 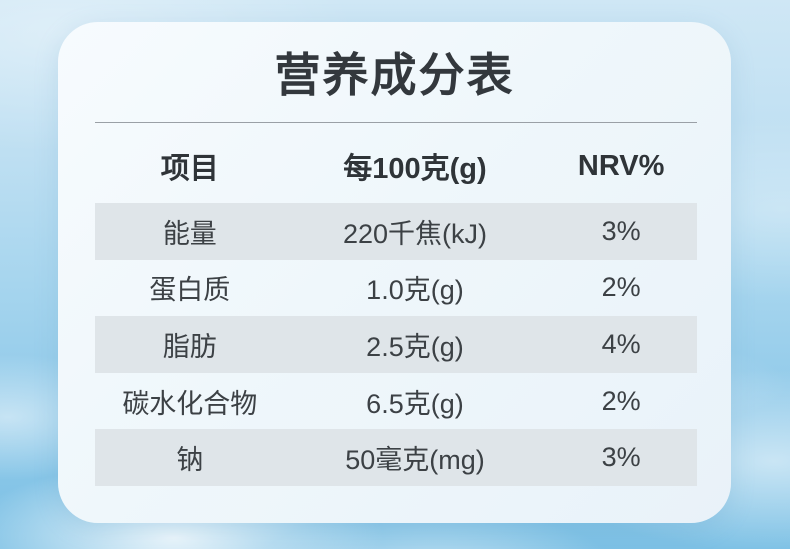 What do you see at coordinates (415, 346) in the screenshot?
I see `cell-amount: 2.5克(g)` at bounding box center [415, 346].